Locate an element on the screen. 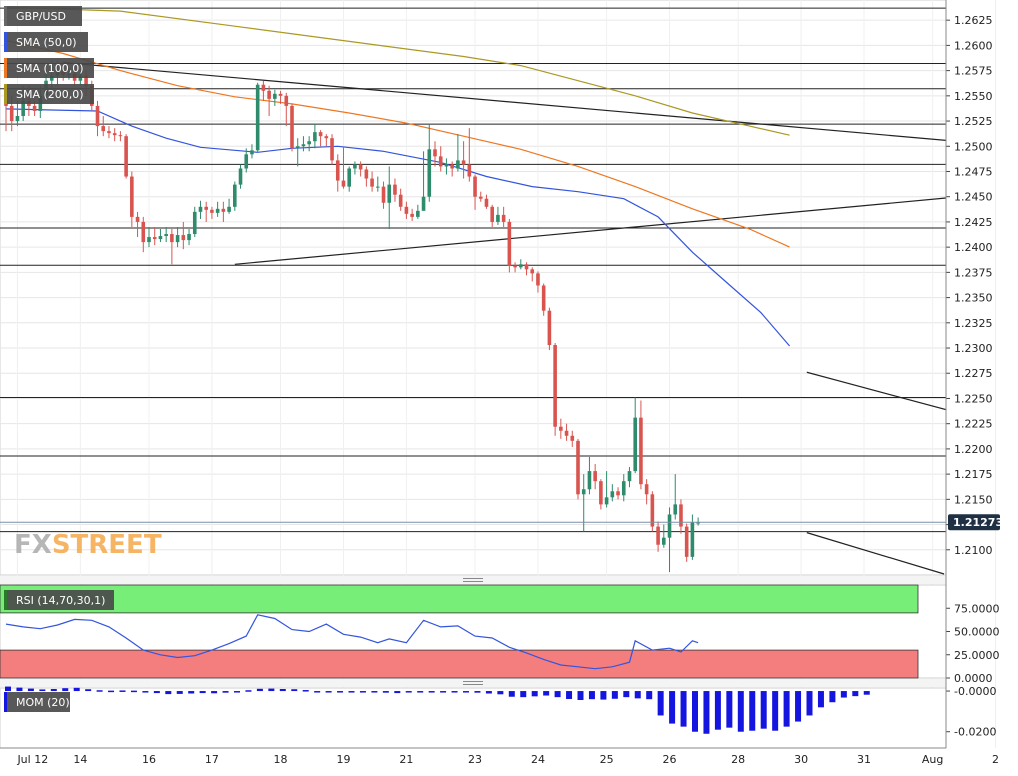 The image size is (1018, 776). pane-splitter-mom is located at coordinates (473, 683).